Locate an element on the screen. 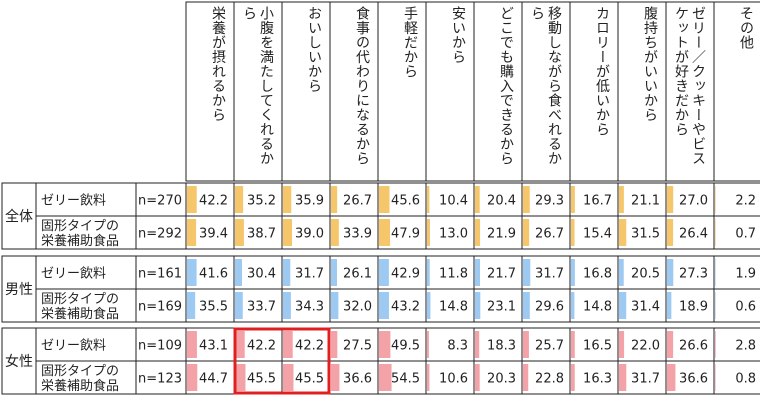 The image size is (760, 401). column-header-fo: どこでも購入できるから is located at coordinates (506, 86).